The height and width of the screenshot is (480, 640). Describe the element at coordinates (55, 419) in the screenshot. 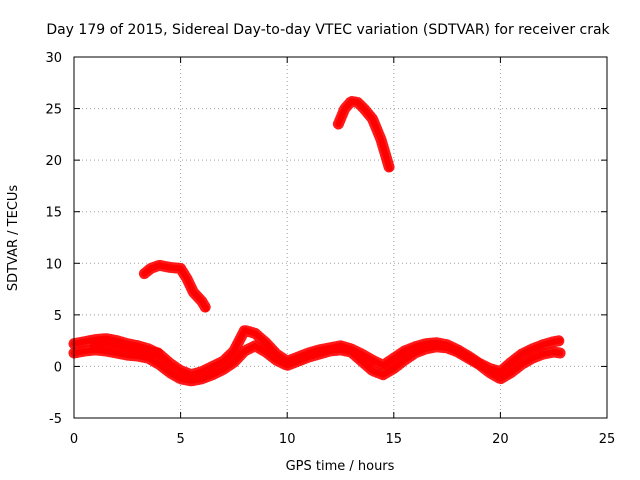

I see `y-tick-label: -5` at that location.